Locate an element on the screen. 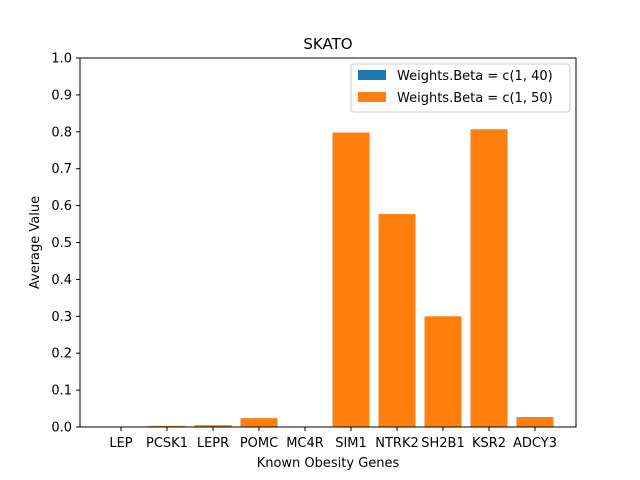 The width and height of the screenshot is (640, 480). y-tick-label: 0.3 is located at coordinates (61, 317).